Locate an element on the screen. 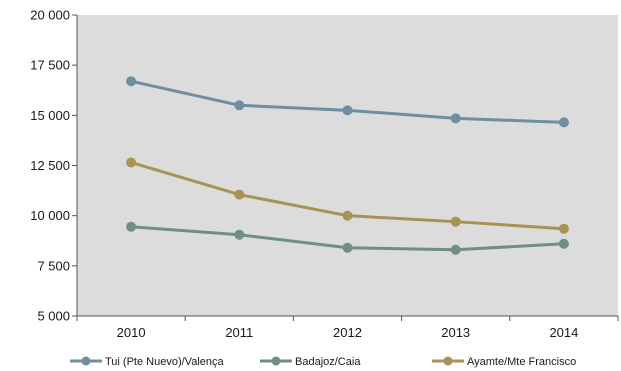  legend-label: Badajoz/Caia is located at coordinates (328, 362).